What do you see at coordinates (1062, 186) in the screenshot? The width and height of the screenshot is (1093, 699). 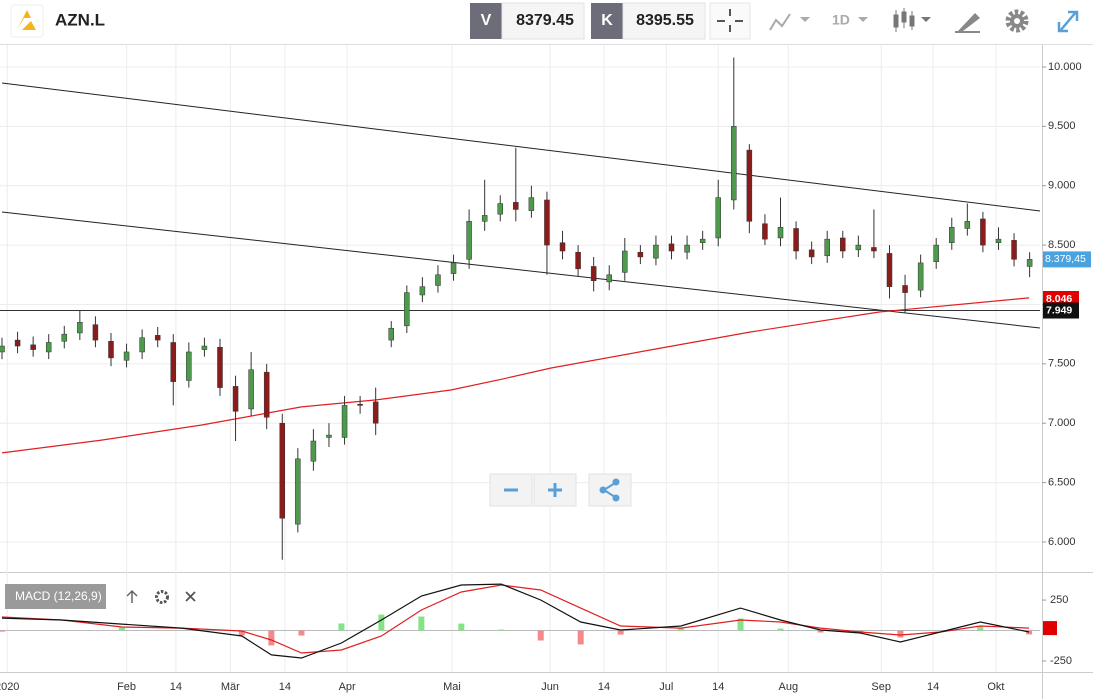 I see `y-tick-label: 9.000` at bounding box center [1062, 186].